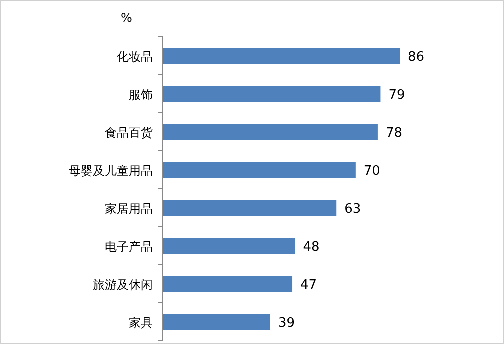 The width and height of the screenshot is (504, 344). What do you see at coordinates (129, 209) in the screenshot?
I see `y-tick-label: 家居用品` at bounding box center [129, 209].